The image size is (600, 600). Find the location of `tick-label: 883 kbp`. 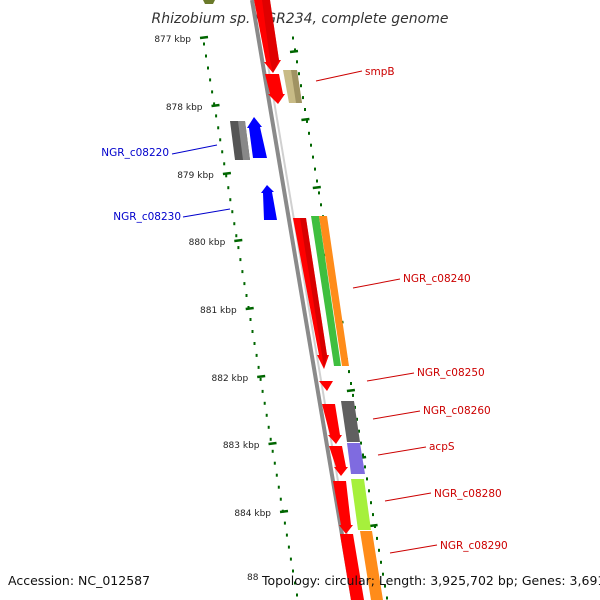

tick-label: 883 kbp is located at coordinates (241, 446).